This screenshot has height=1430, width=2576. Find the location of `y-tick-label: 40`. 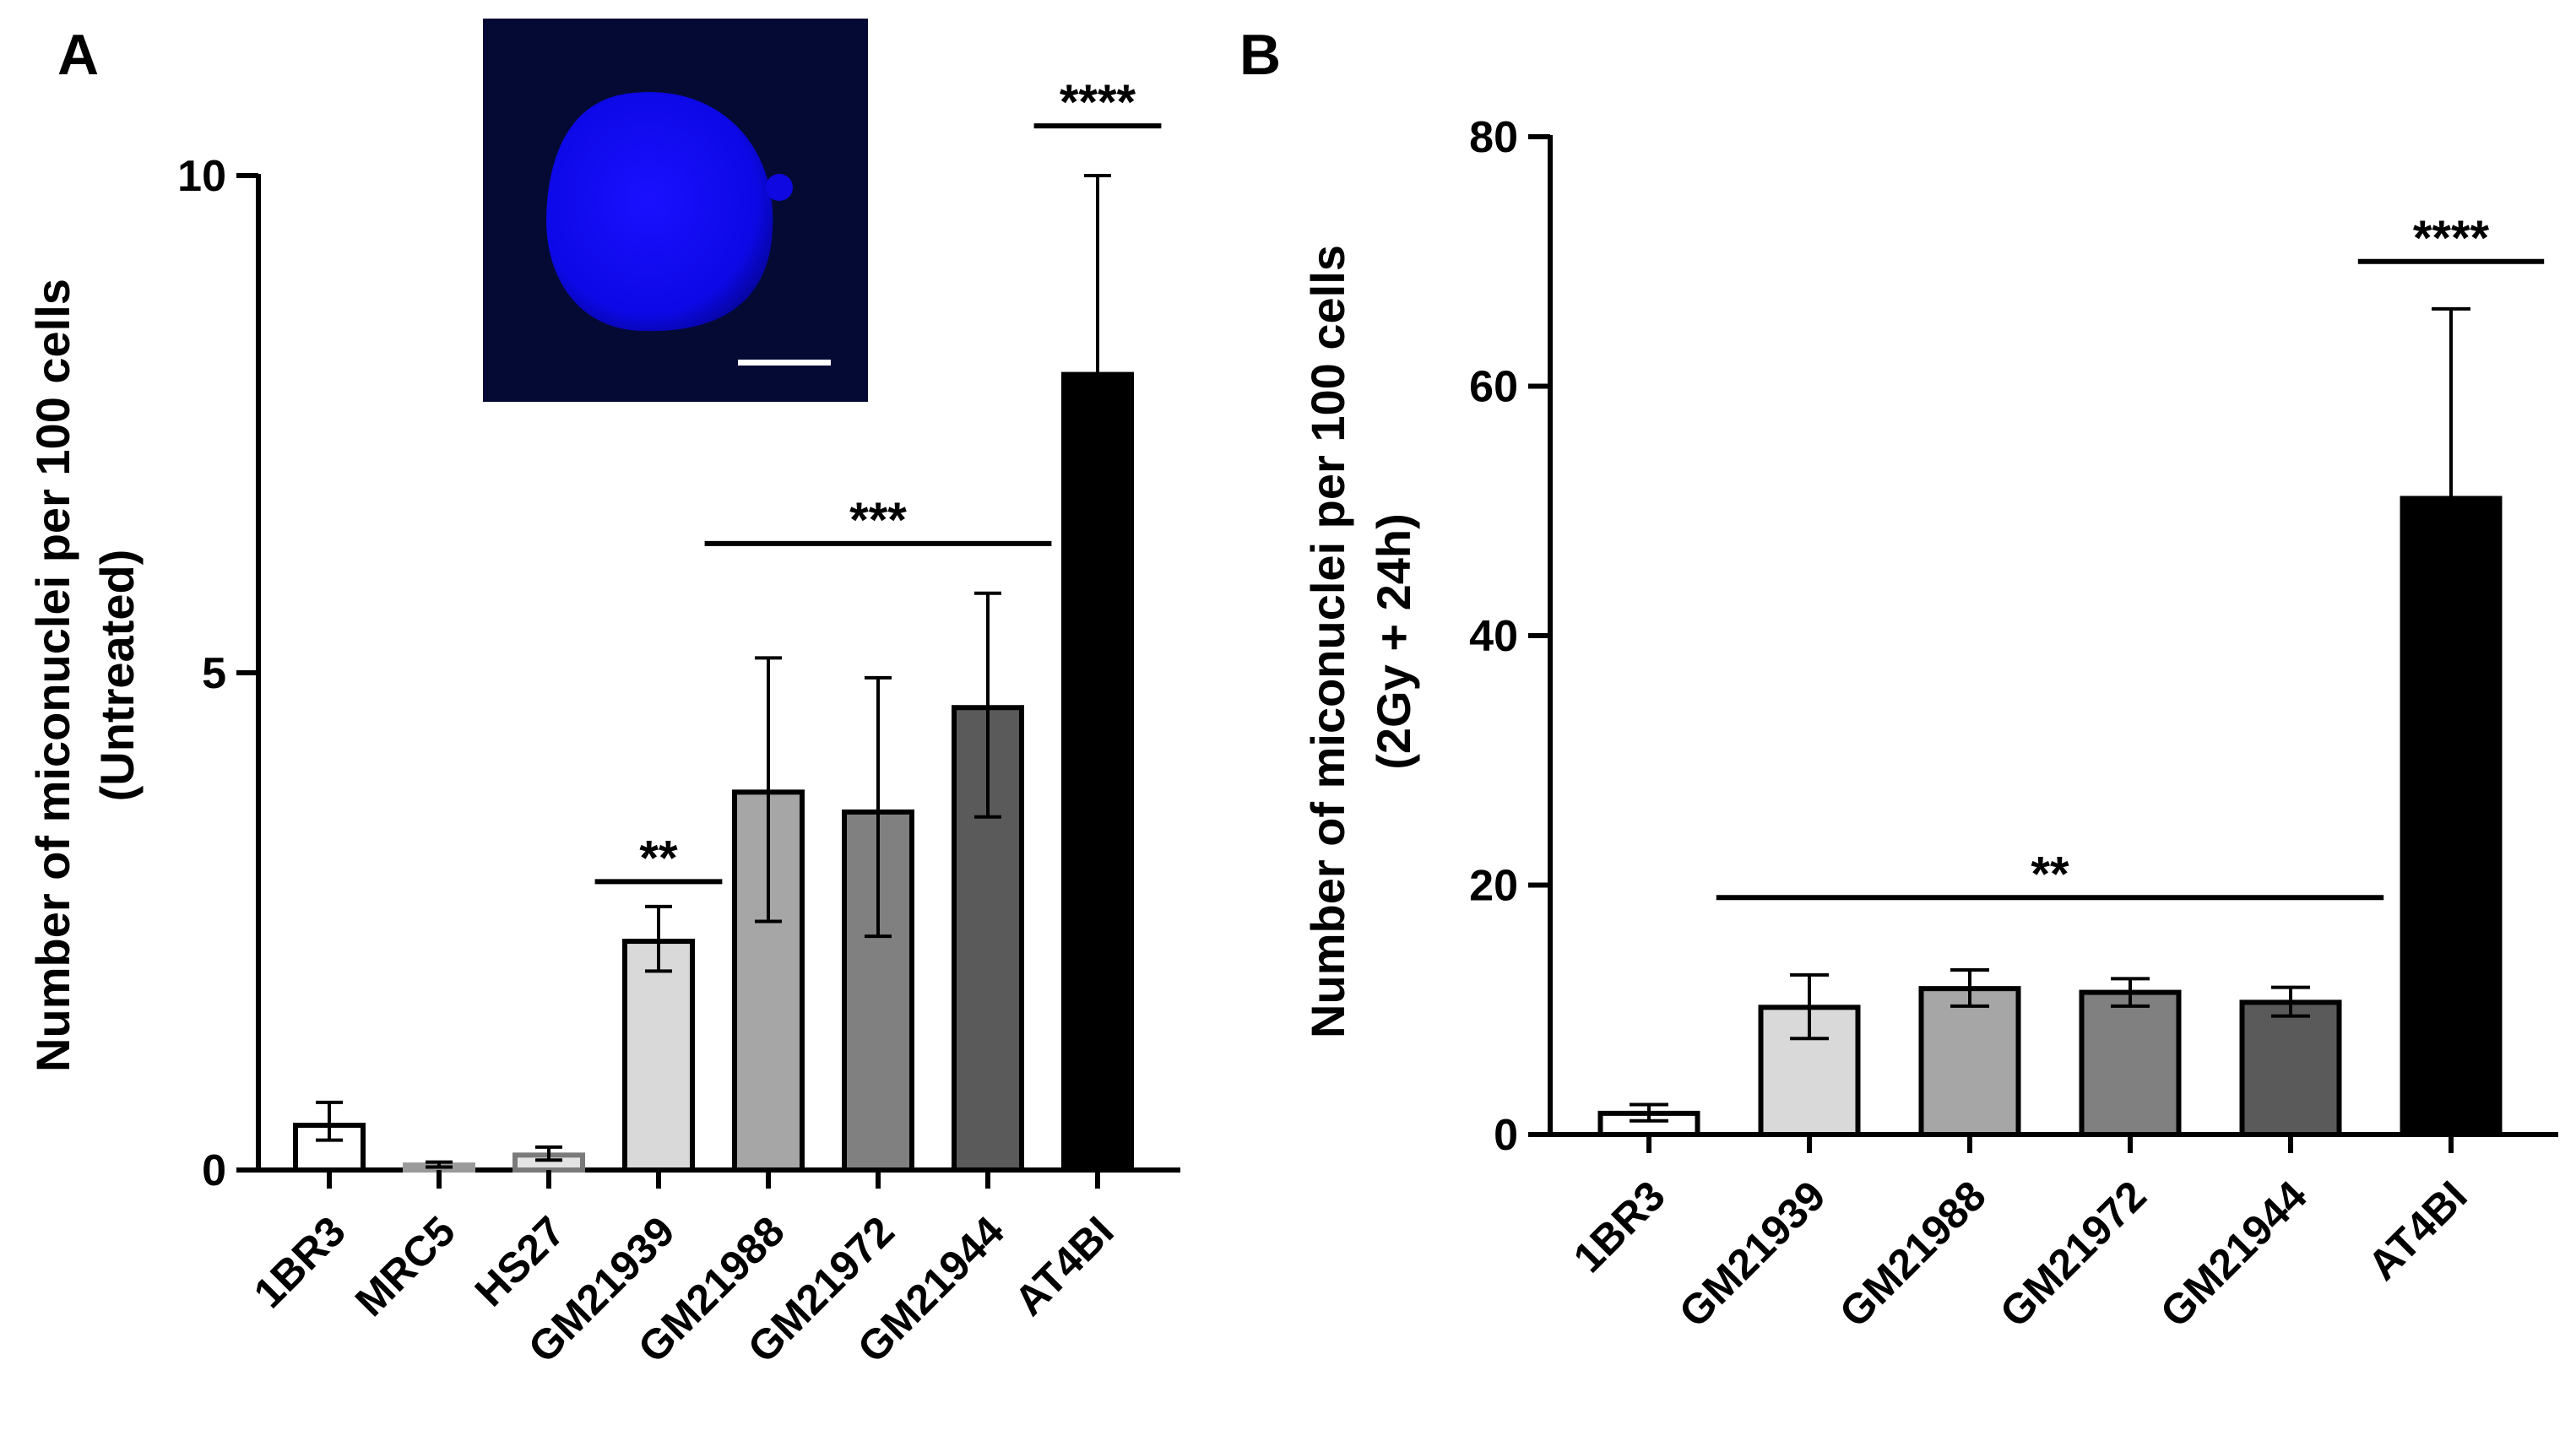

y-tick-label: 40 is located at coordinates (1494, 636).